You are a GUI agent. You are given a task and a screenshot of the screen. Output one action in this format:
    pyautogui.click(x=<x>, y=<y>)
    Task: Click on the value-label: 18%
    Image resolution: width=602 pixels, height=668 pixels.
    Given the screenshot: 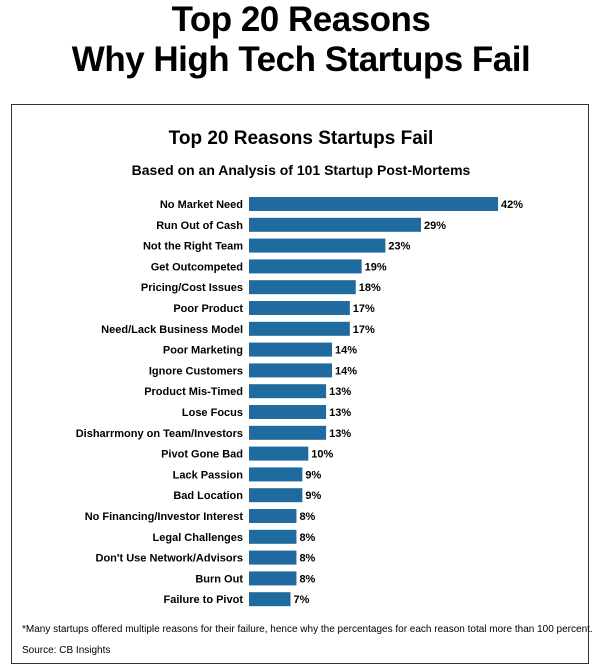 What is the action you would take?
    pyautogui.click(x=370, y=288)
    